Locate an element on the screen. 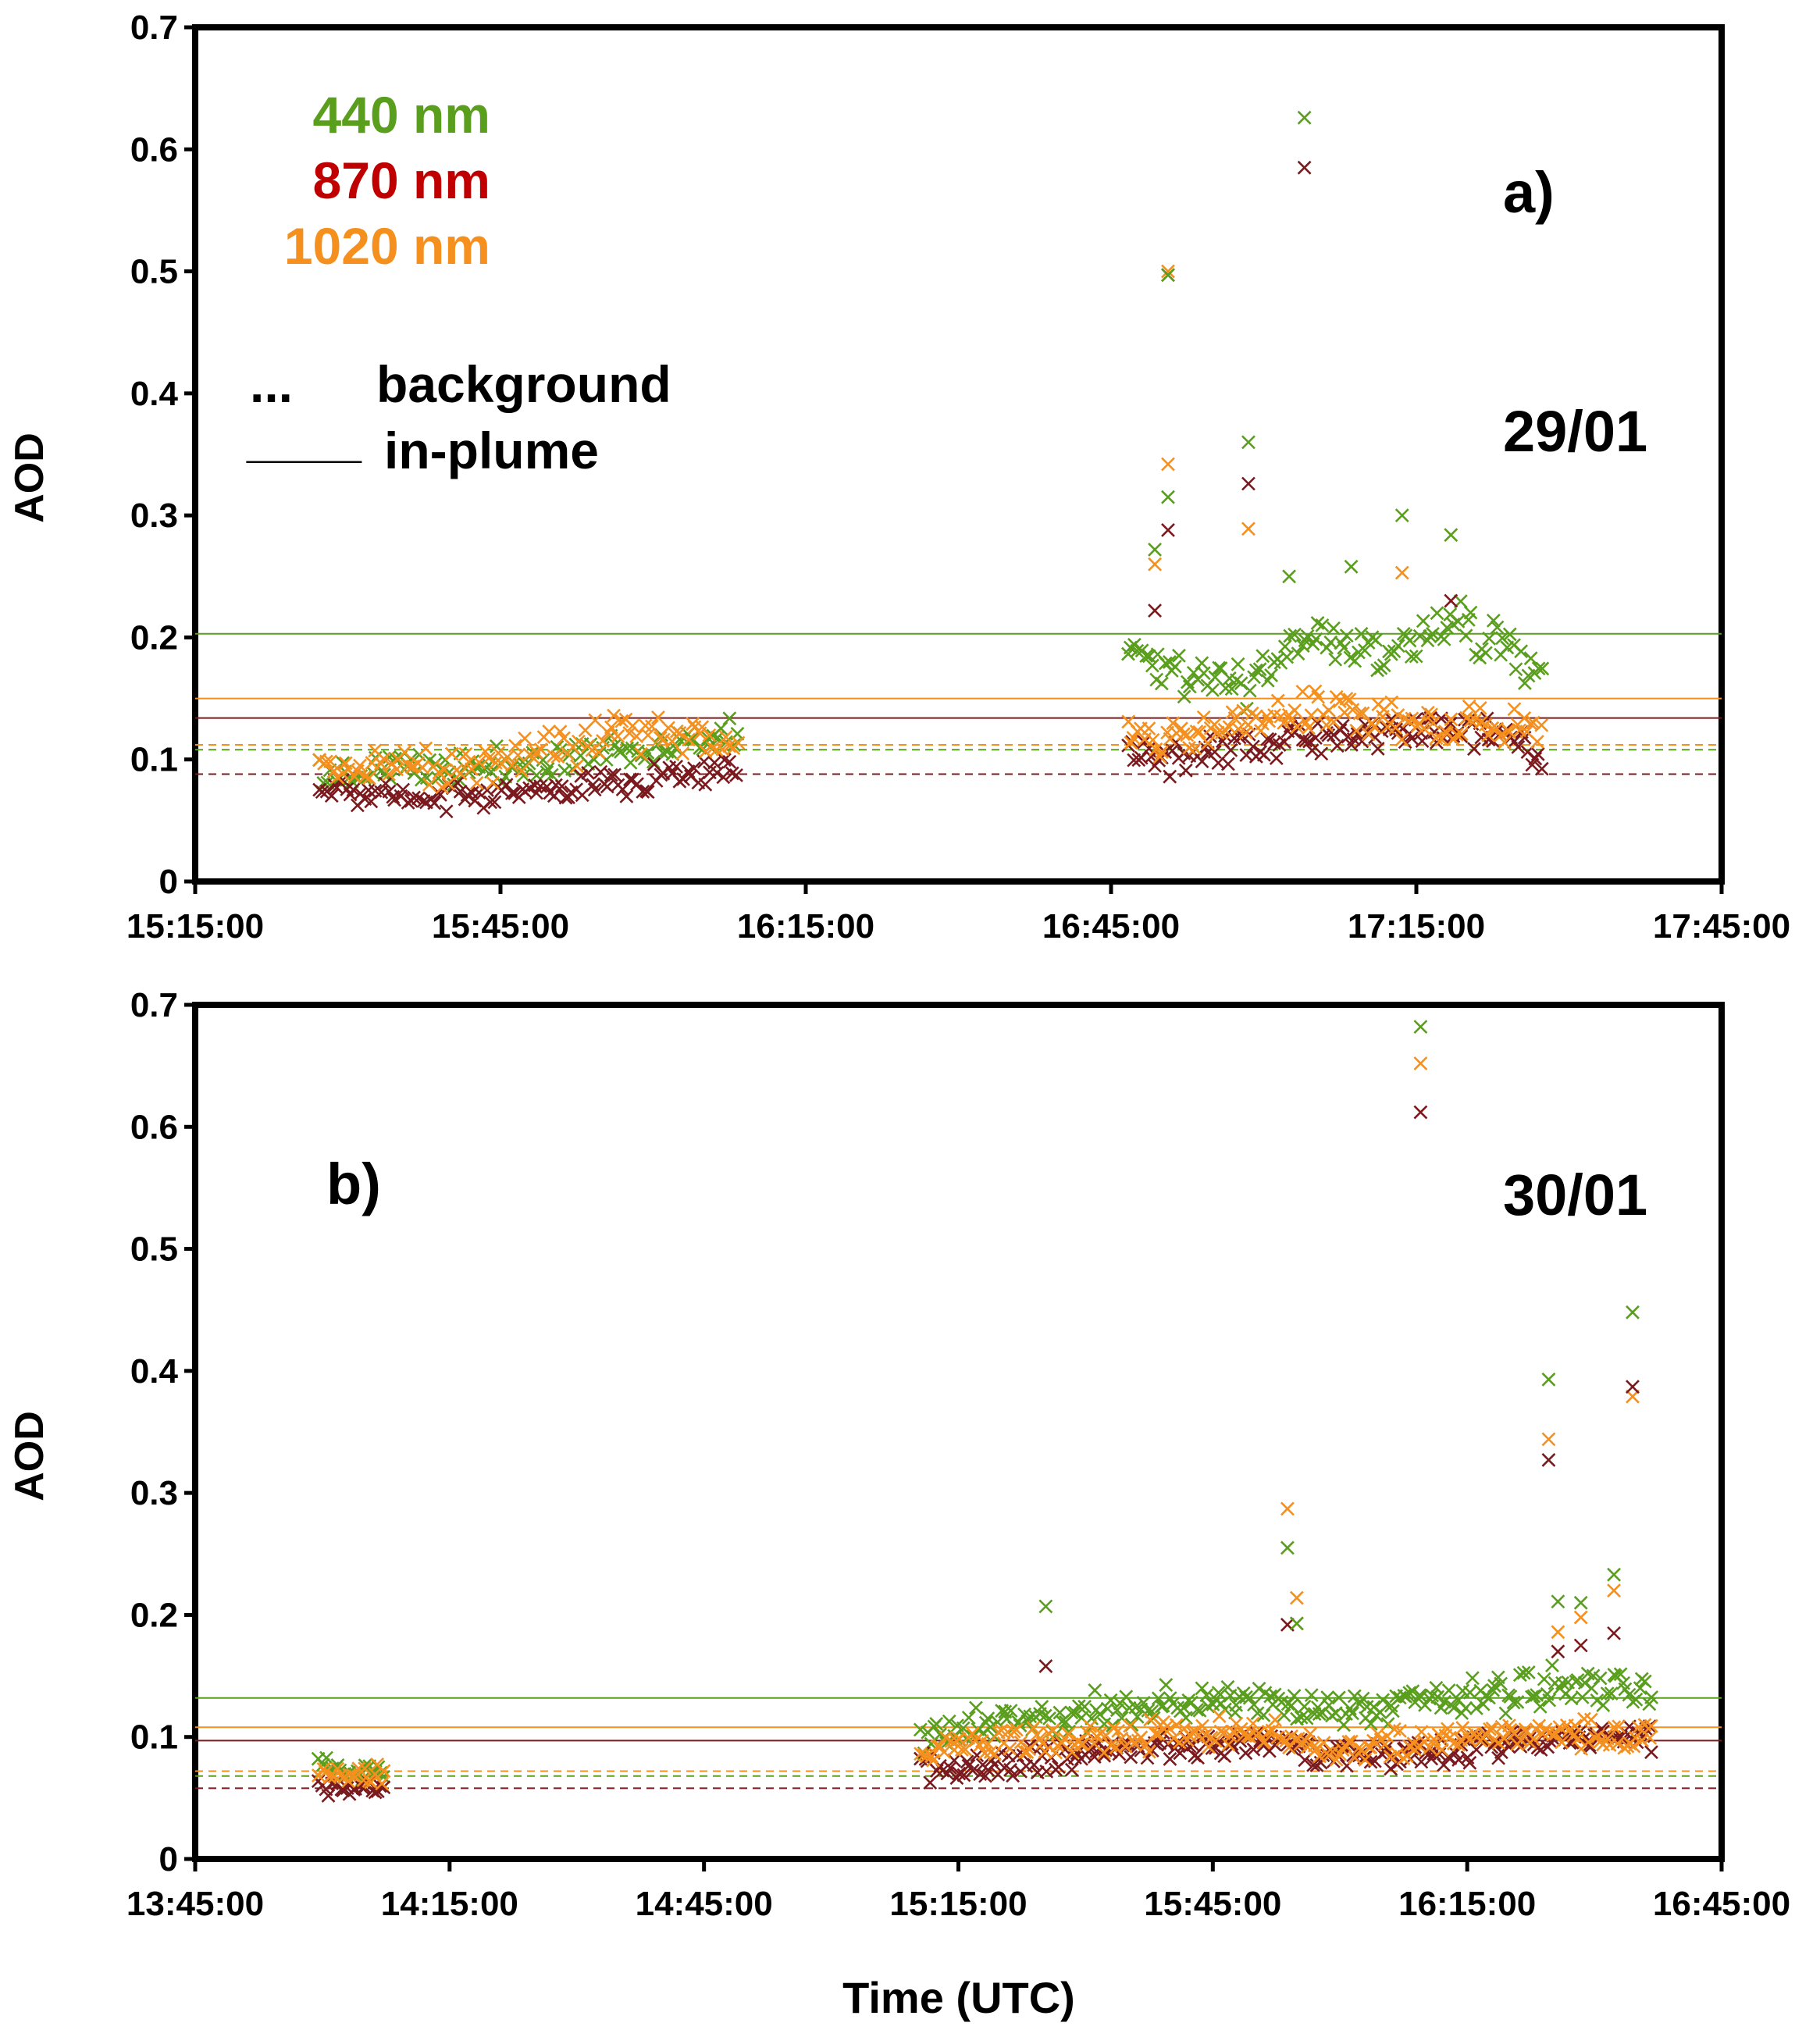 The height and width of the screenshot is (2037, 1820). x-tick-label: 15:15:00 is located at coordinates (958, 1904).